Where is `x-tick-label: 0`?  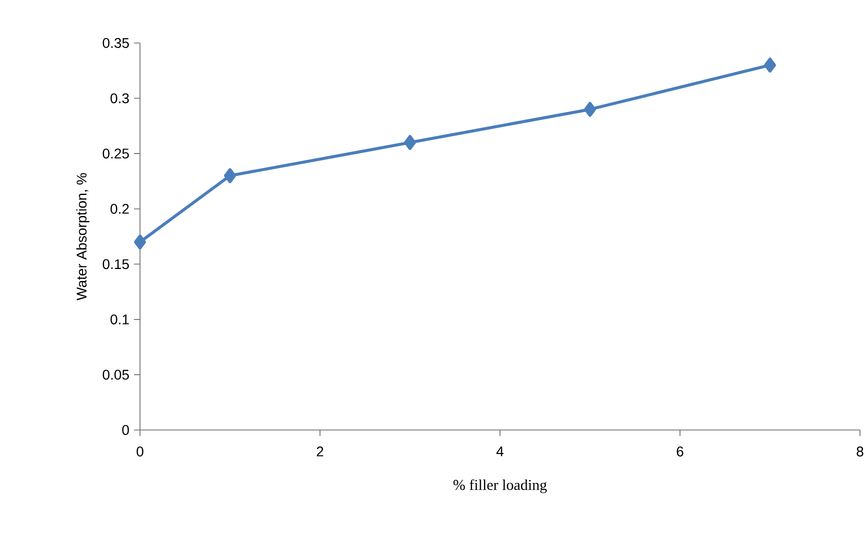 x-tick-label: 0 is located at coordinates (140, 451).